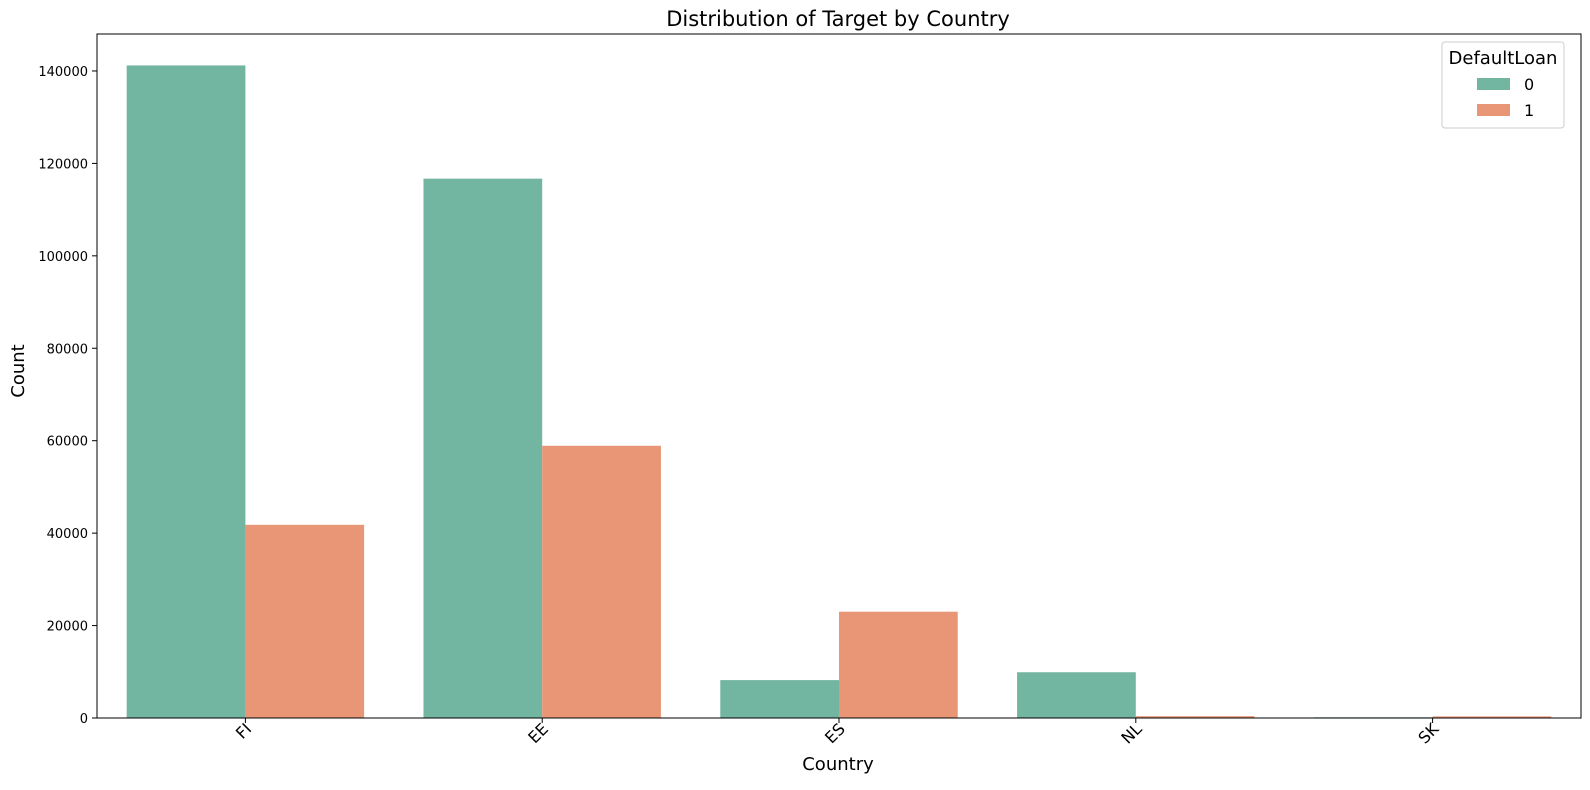 This screenshot has height=790, width=1590. What do you see at coordinates (18, 370) in the screenshot?
I see `y-axis-label: Count` at bounding box center [18, 370].